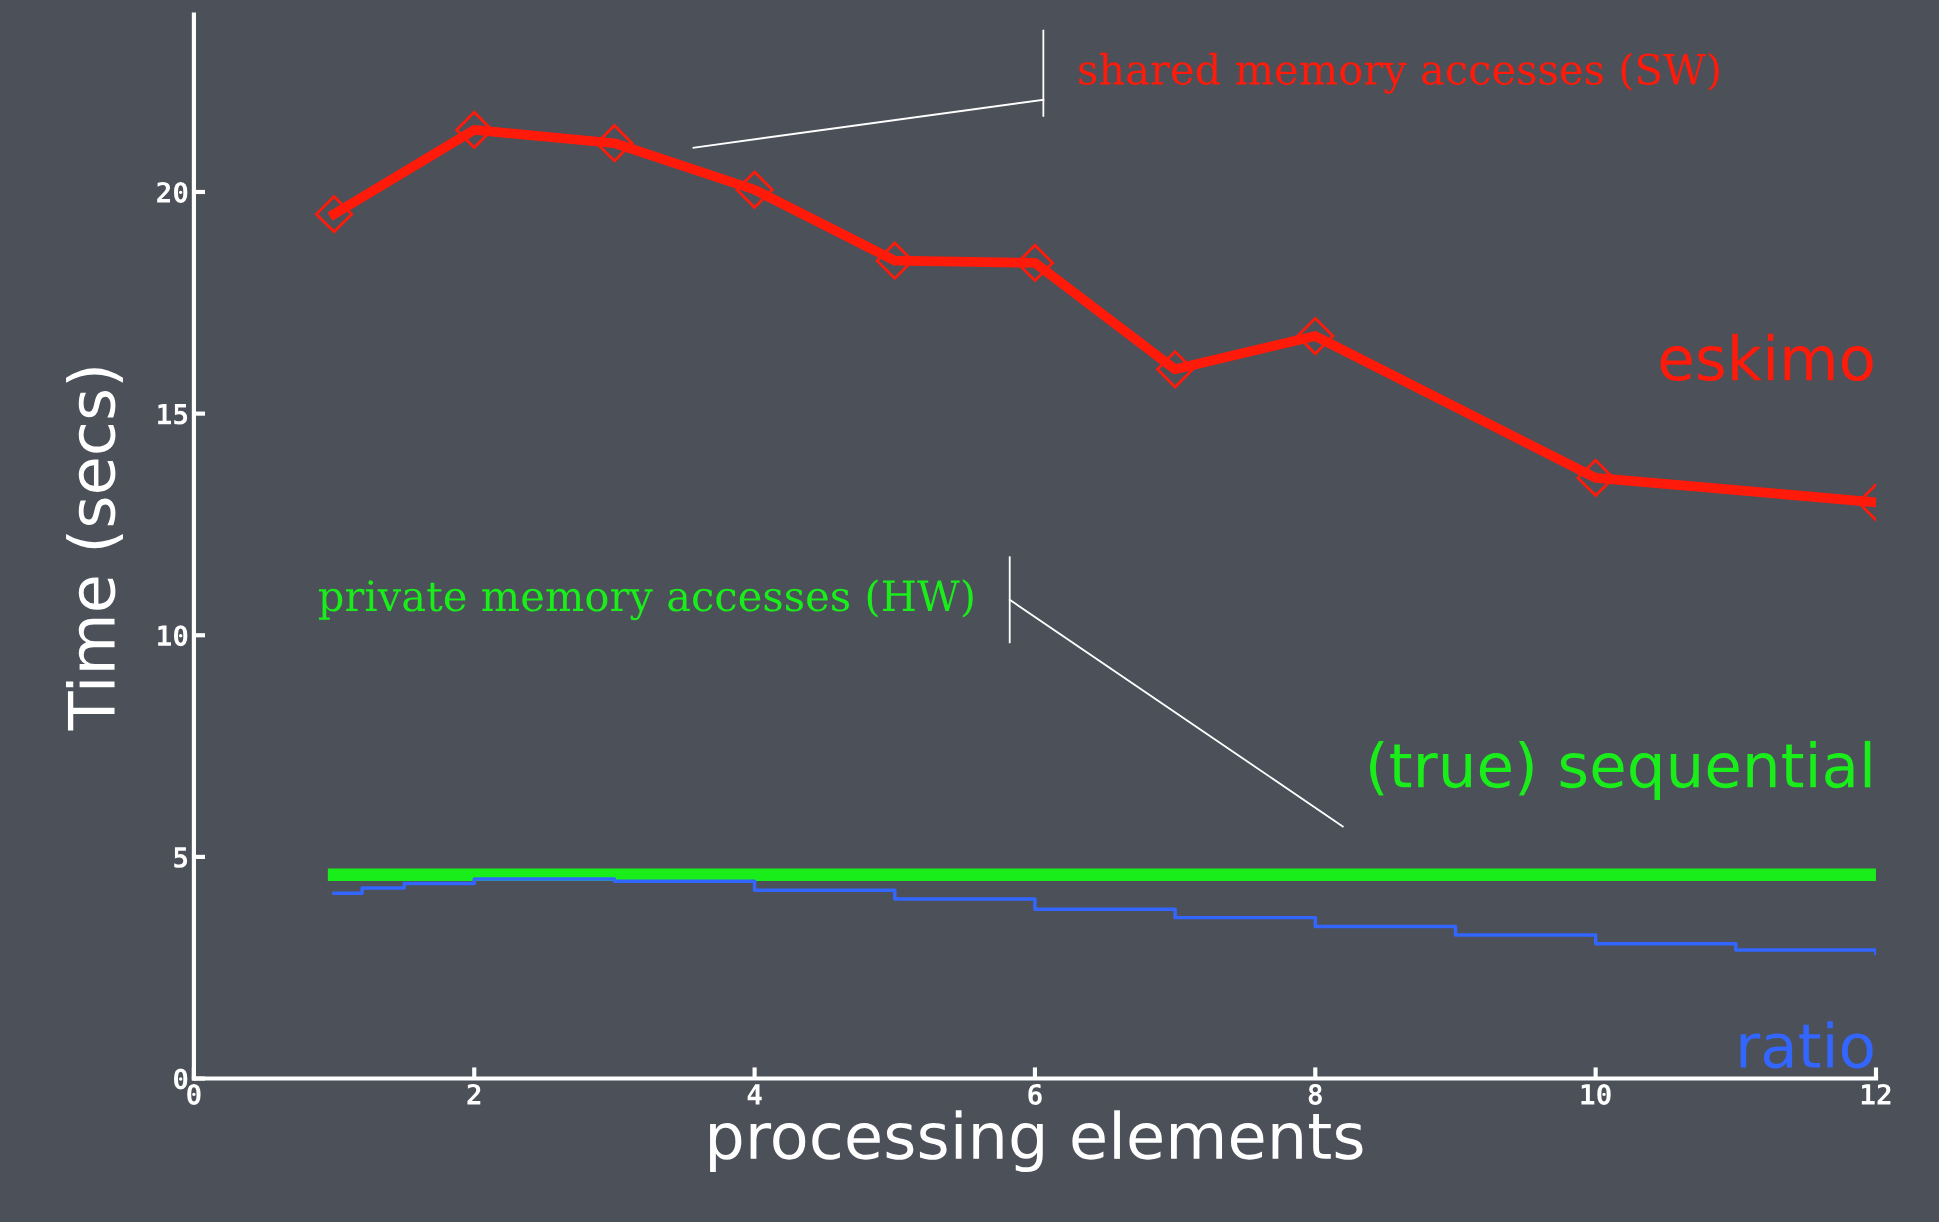 The width and height of the screenshot is (1939, 1222). Describe the element at coordinates (645, 600) in the screenshot. I see `annotation: private memory accesses (HW)` at that location.